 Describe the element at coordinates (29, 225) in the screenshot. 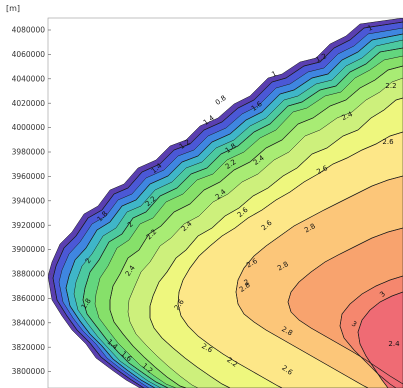

I see `y-tick-label: 3920000` at that location.